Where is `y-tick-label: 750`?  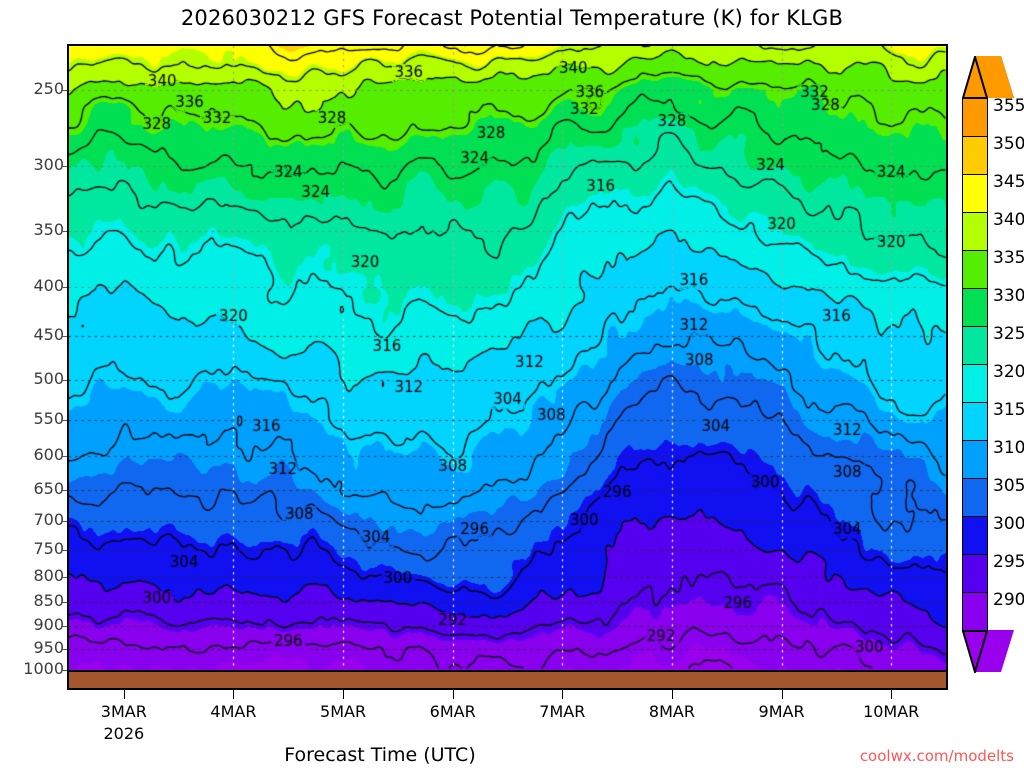
y-tick-label: 750 is located at coordinates (48, 548).